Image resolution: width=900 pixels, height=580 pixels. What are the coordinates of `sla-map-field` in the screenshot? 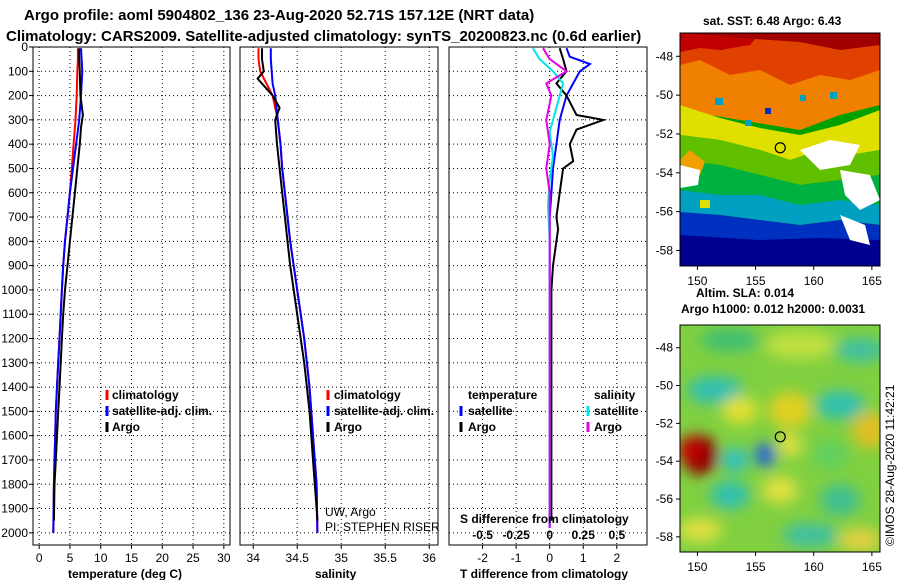 It's located at (780, 438).